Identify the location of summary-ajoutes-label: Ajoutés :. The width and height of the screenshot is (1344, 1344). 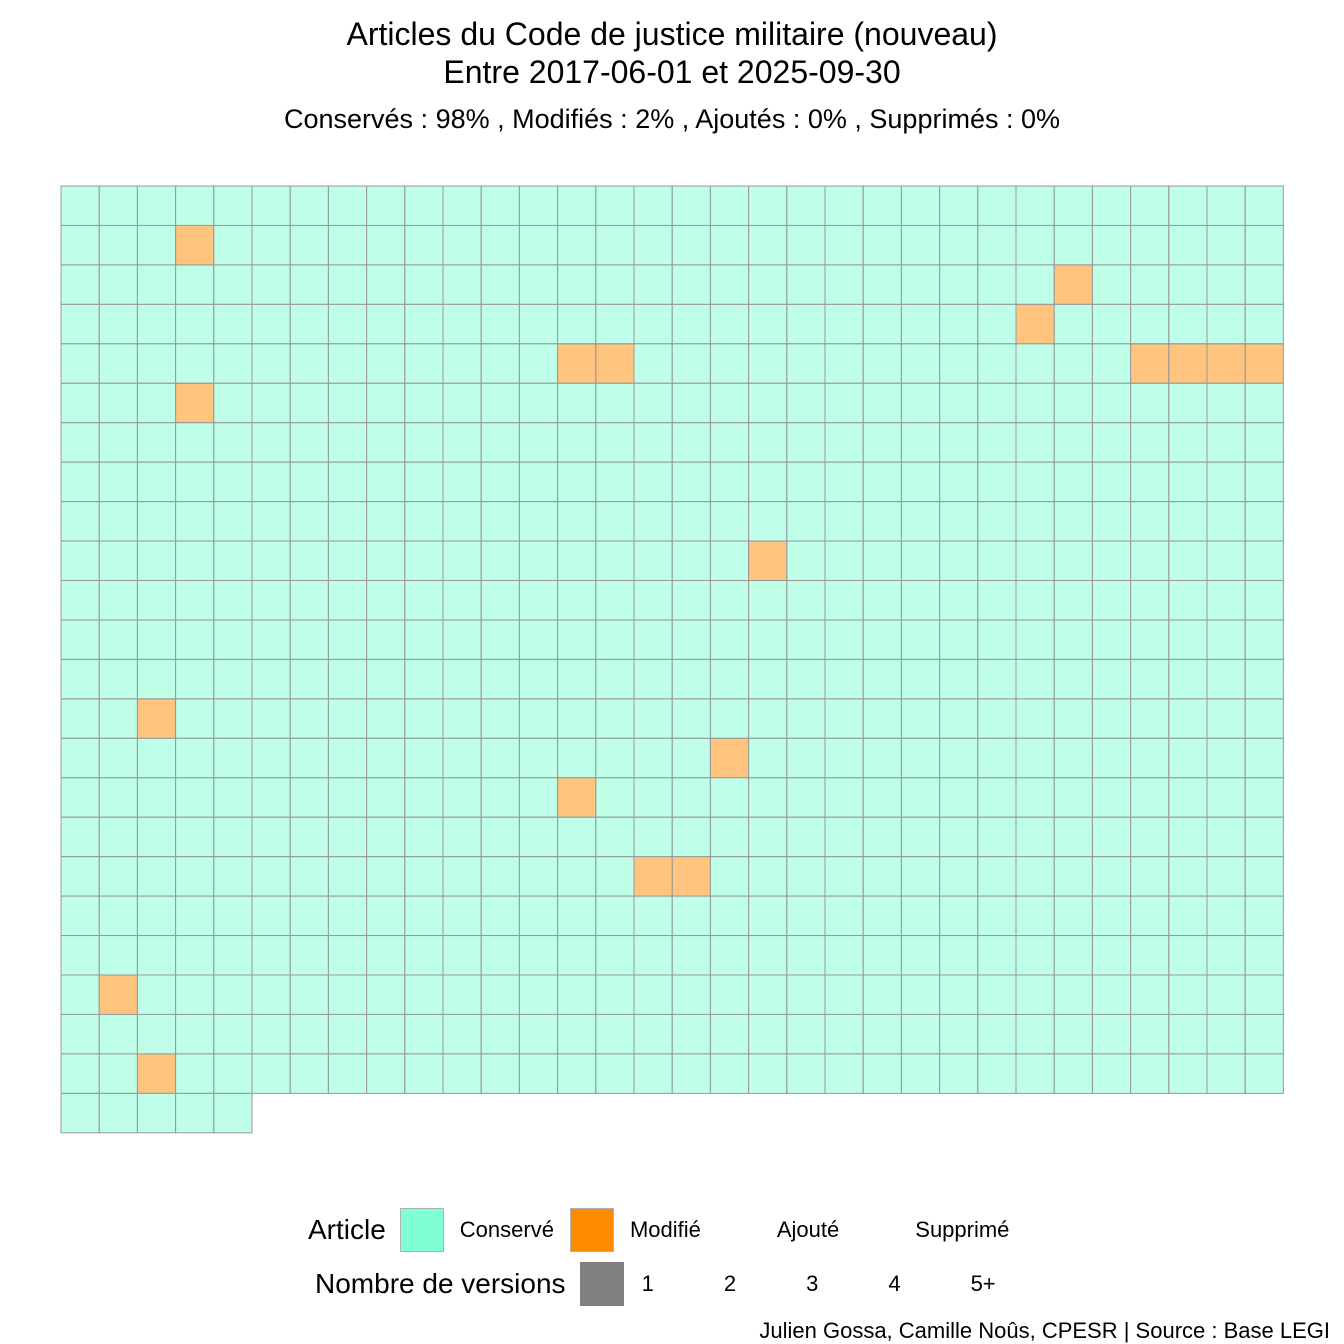
(748, 119).